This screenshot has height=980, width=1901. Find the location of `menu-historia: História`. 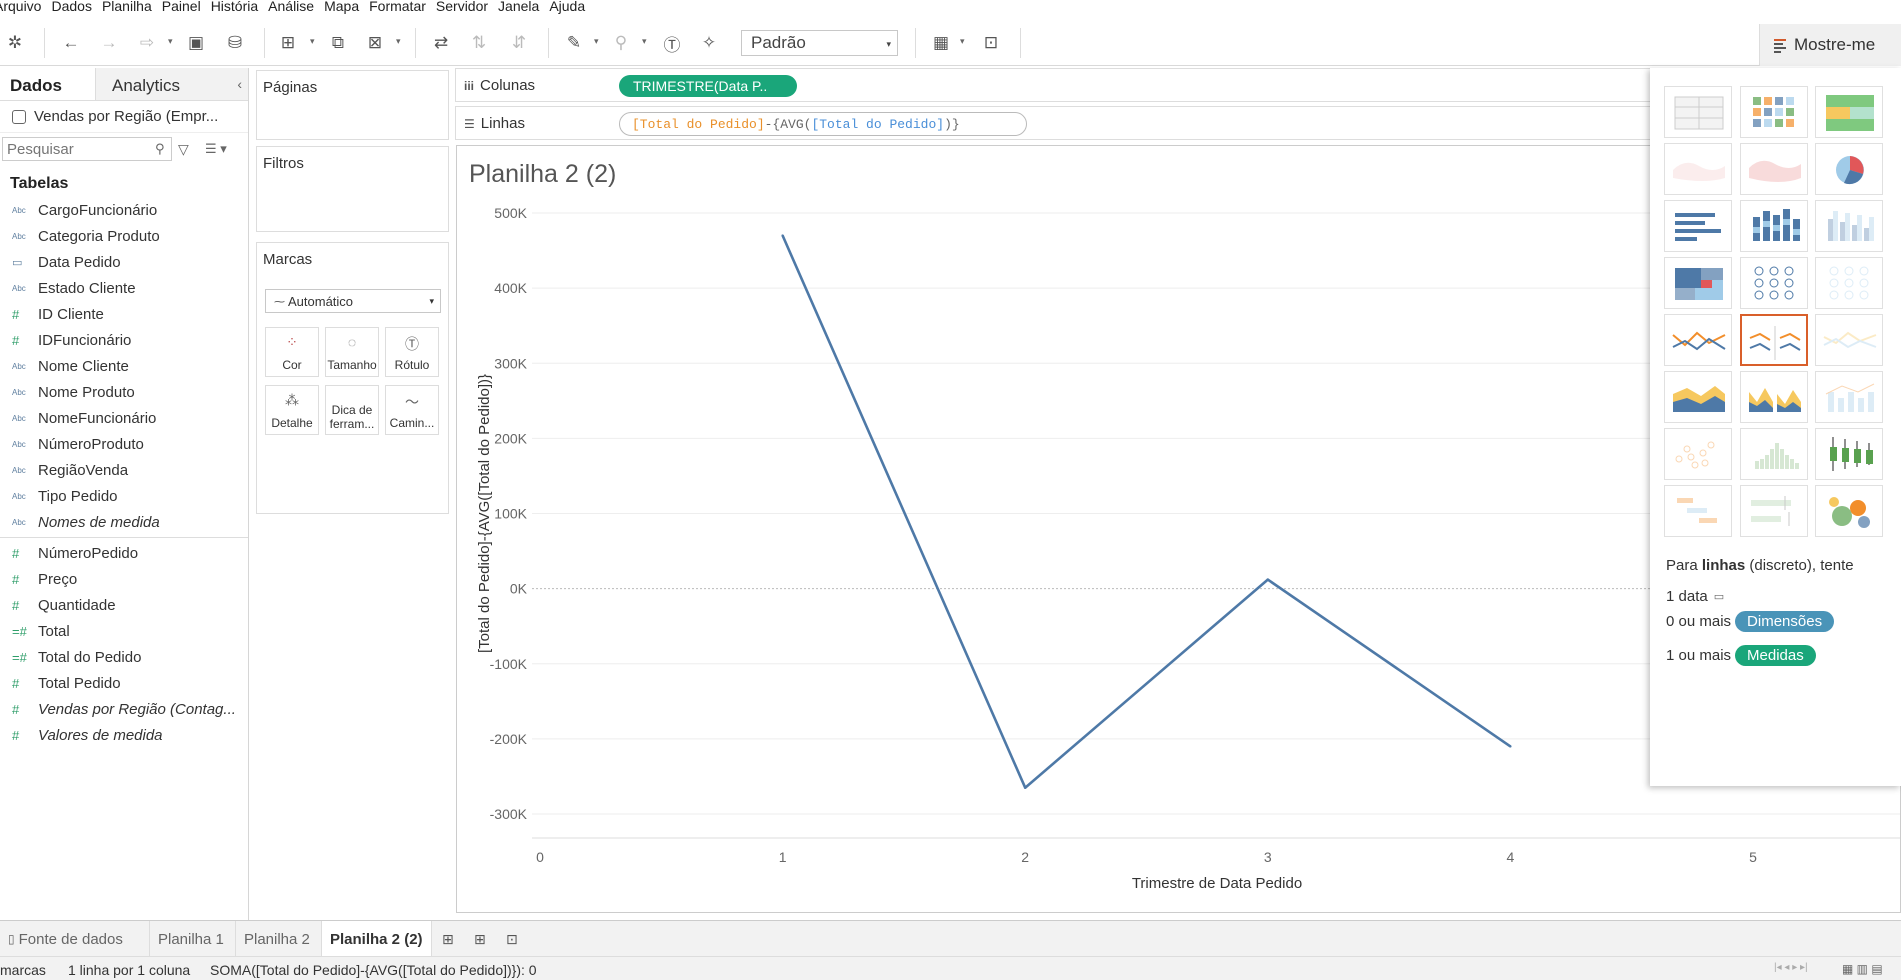

menu-historia: História is located at coordinates (234, 7).